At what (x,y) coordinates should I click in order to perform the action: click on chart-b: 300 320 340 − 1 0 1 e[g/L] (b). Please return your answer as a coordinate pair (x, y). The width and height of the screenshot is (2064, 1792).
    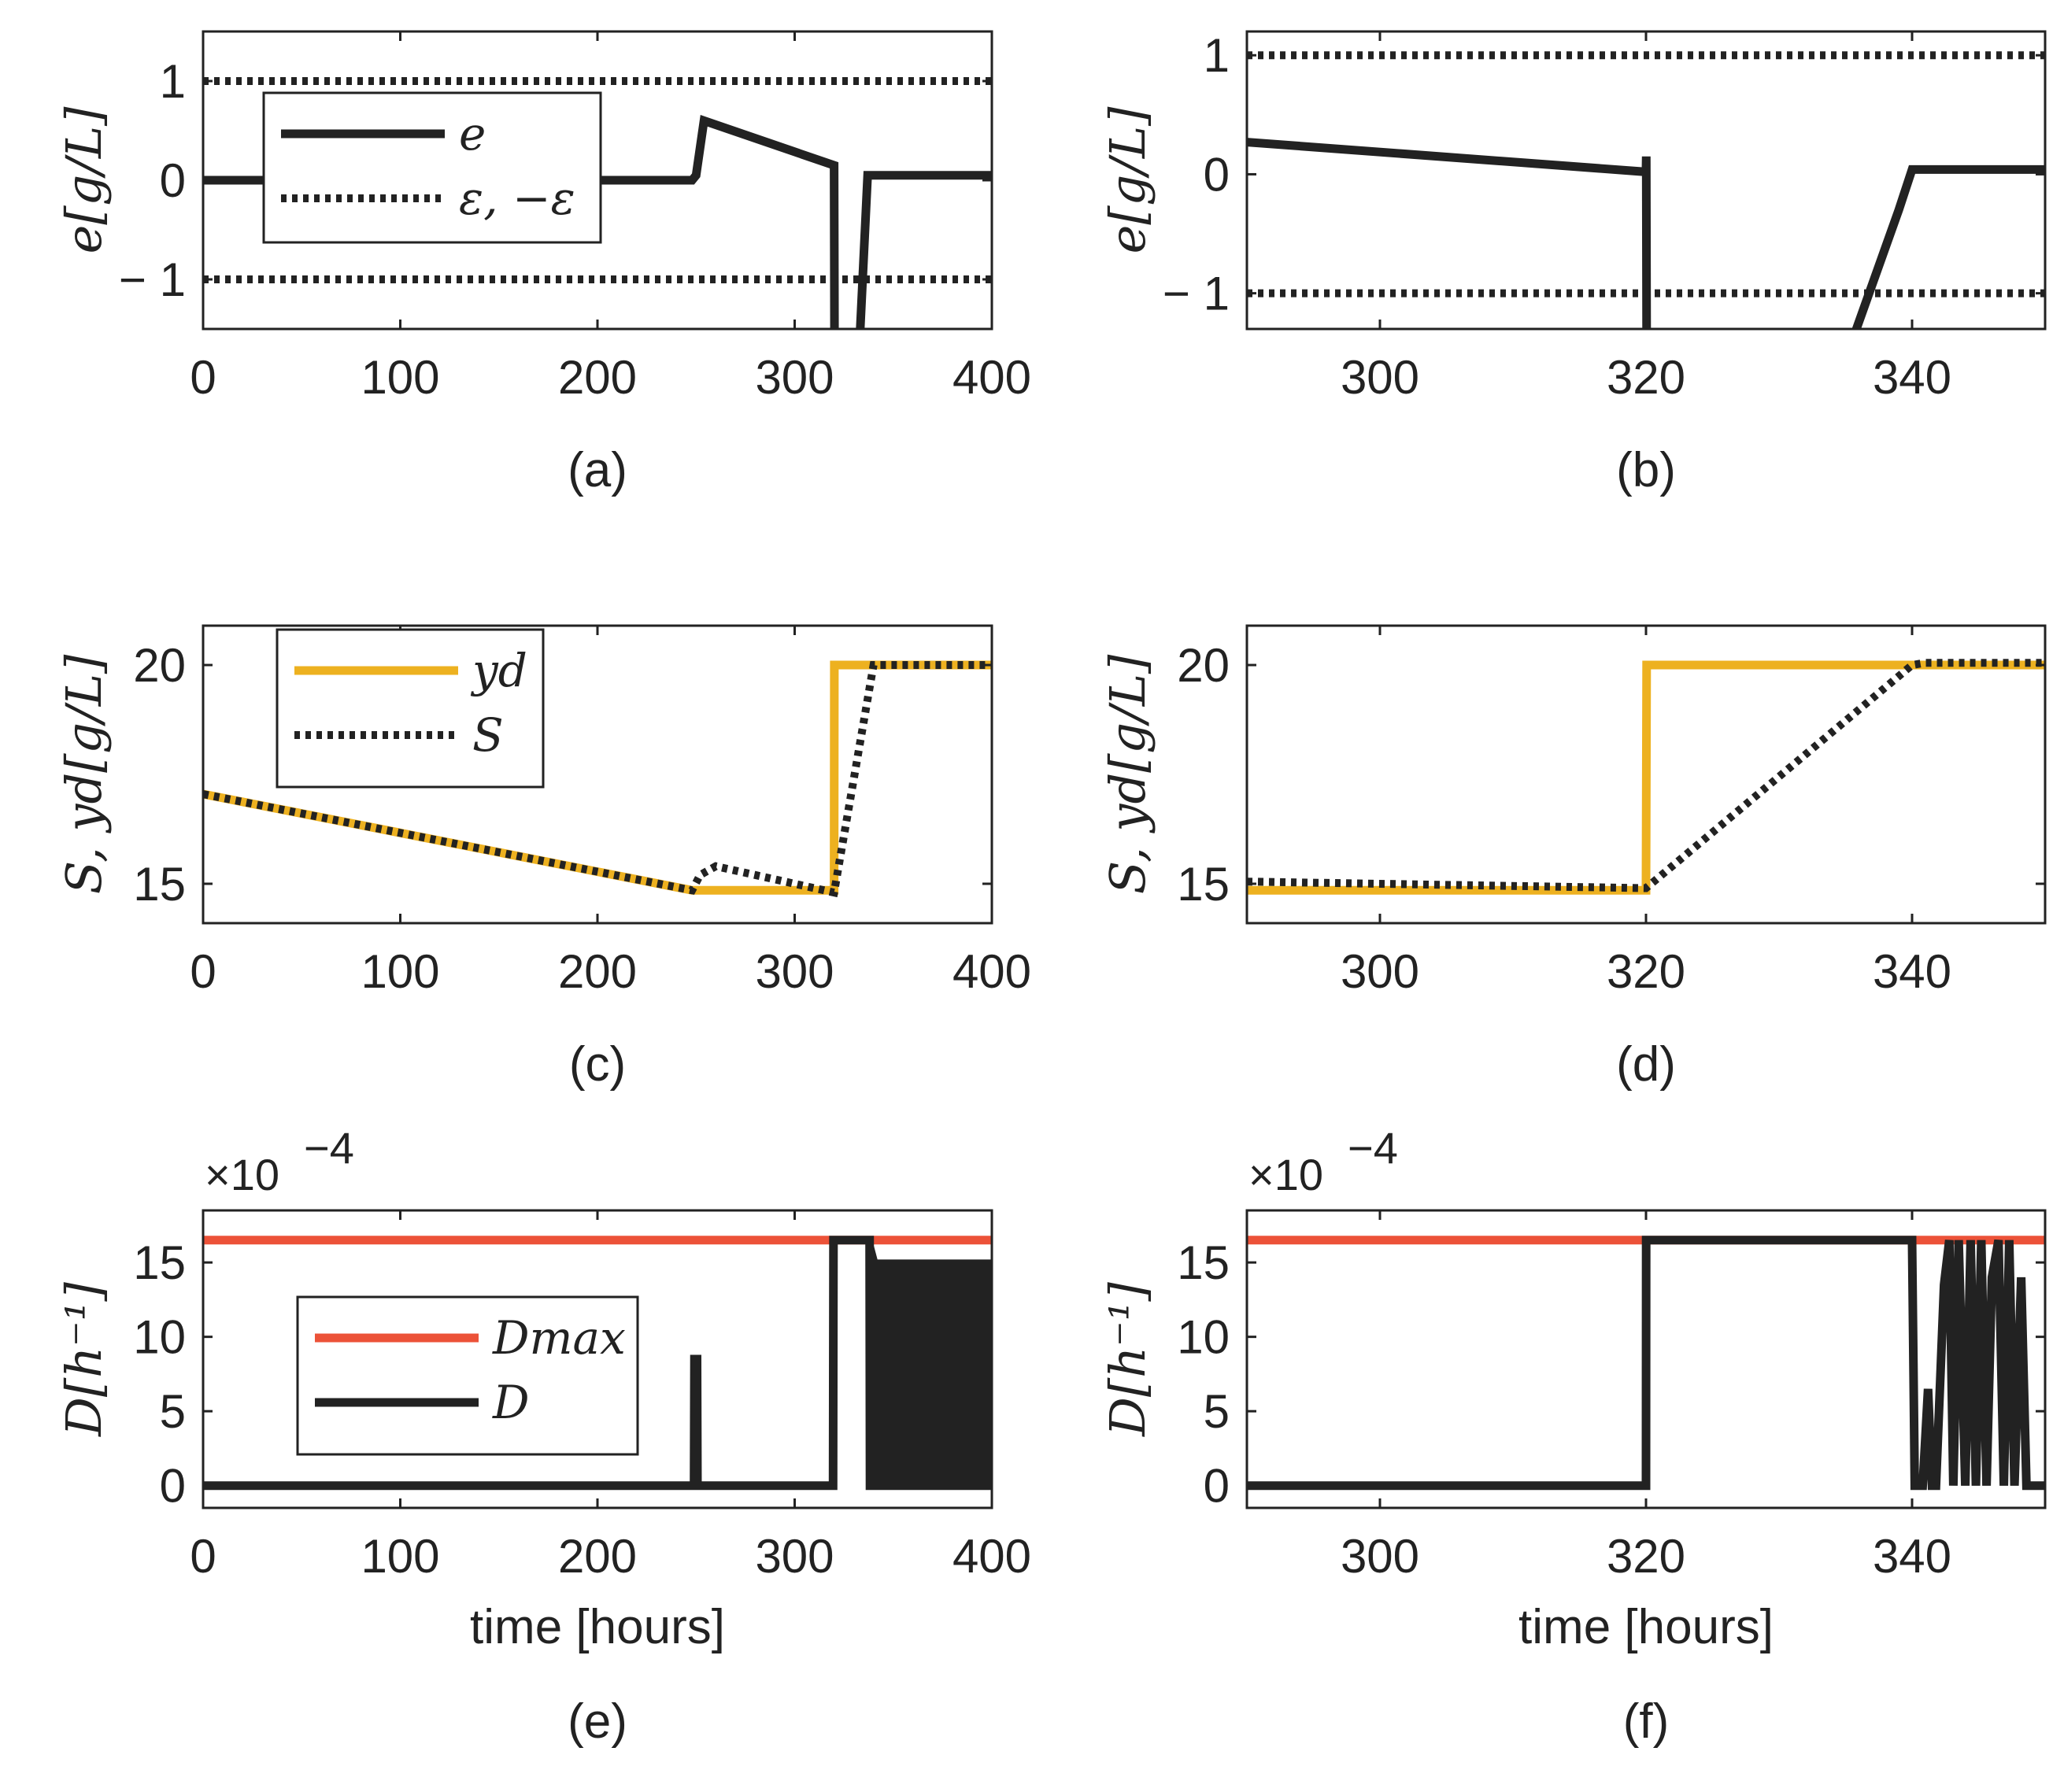
    Looking at the image, I should click on (1573, 263).